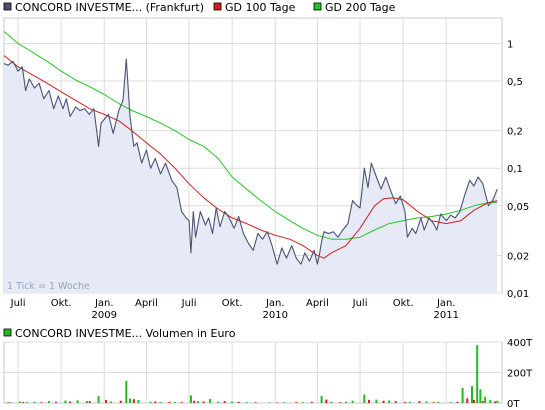  Describe the element at coordinates (317, 6) in the screenshot. I see `legend-swatch-gd200` at that location.